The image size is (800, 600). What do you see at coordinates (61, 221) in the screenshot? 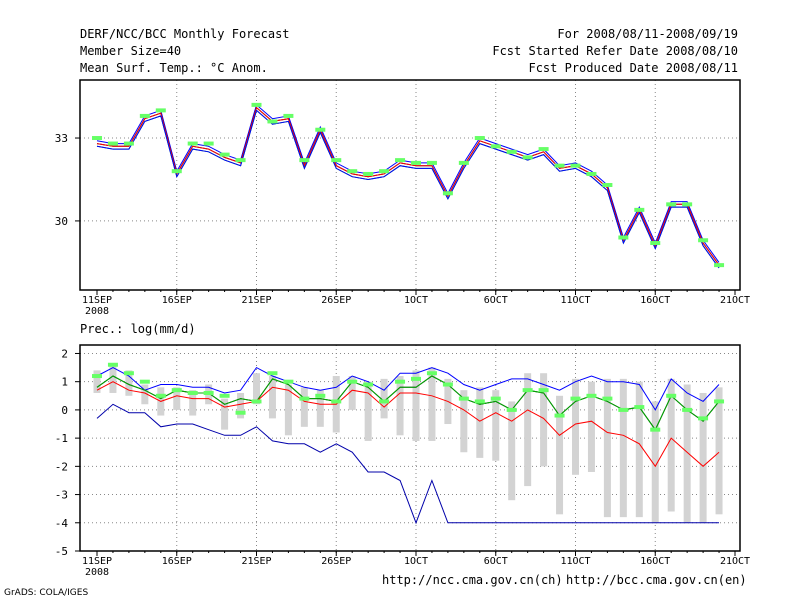
I see `temp-y-tick-label: 30` at bounding box center [61, 221].